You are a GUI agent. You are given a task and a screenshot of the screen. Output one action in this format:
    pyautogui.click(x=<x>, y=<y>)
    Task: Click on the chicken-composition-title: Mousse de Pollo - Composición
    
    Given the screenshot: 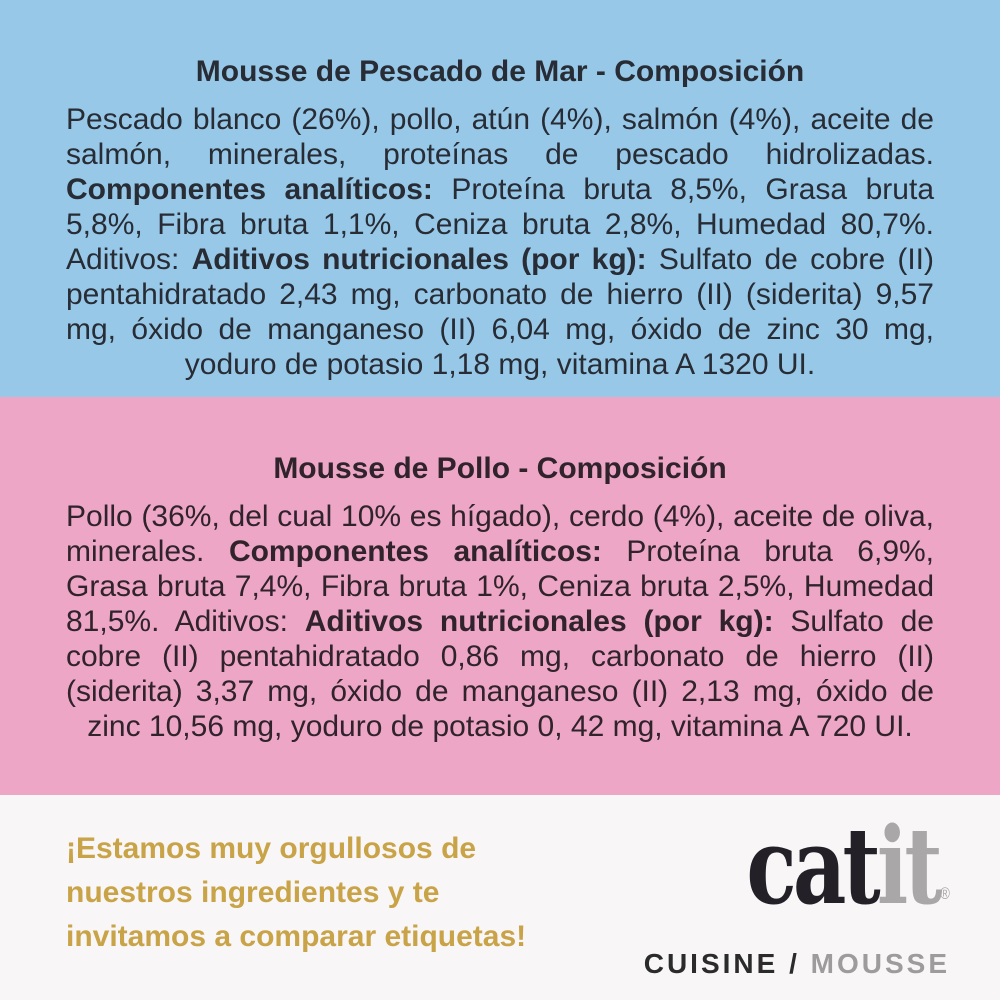 What is the action you would take?
    pyautogui.click(x=500, y=468)
    